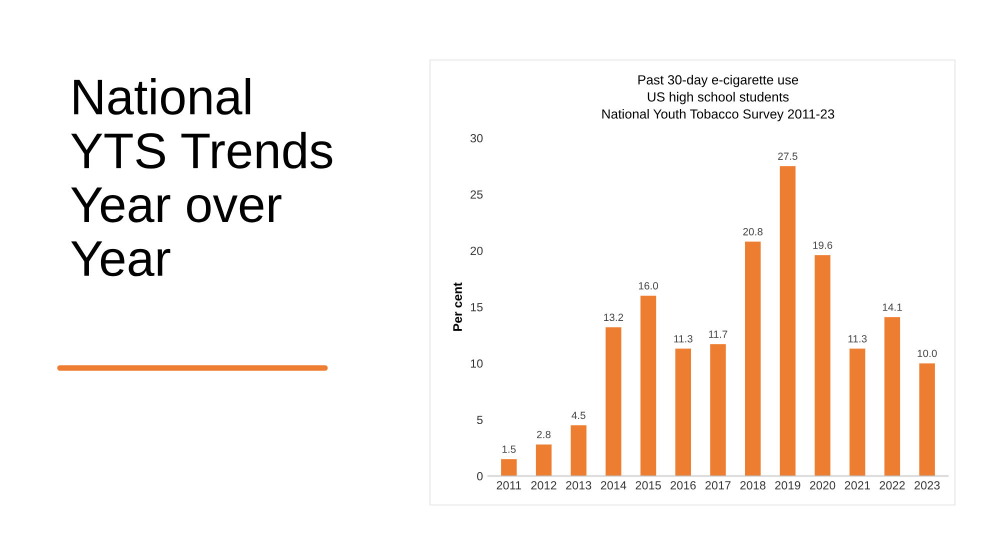 The width and height of the screenshot is (984, 560). Describe the element at coordinates (509, 485) in the screenshot. I see `x-tick-label: 2011` at that location.